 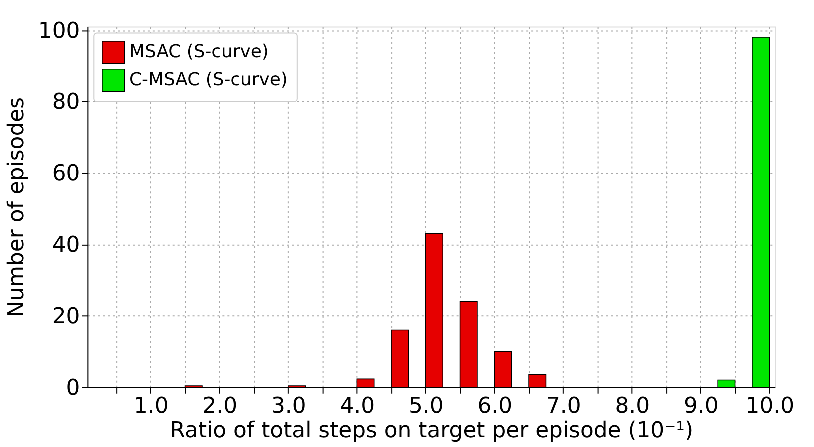 I want to click on y-tick-label: 0, so click(x=73, y=388).